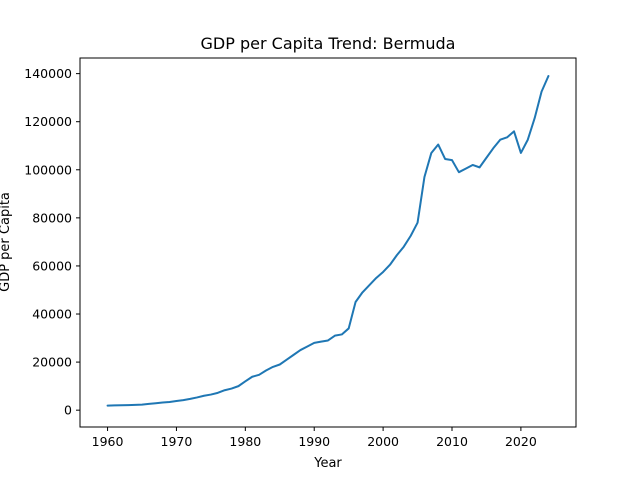 This screenshot has width=640, height=480. Describe the element at coordinates (52, 362) in the screenshot. I see `y-tick-label: 20000` at that location.